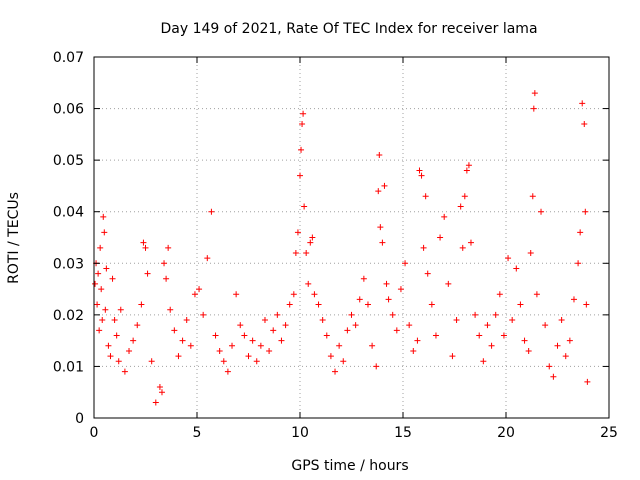 This screenshot has height=480, width=640. Describe the element at coordinates (68, 316) in the screenshot. I see `y-tick-label: 0.02` at that location.